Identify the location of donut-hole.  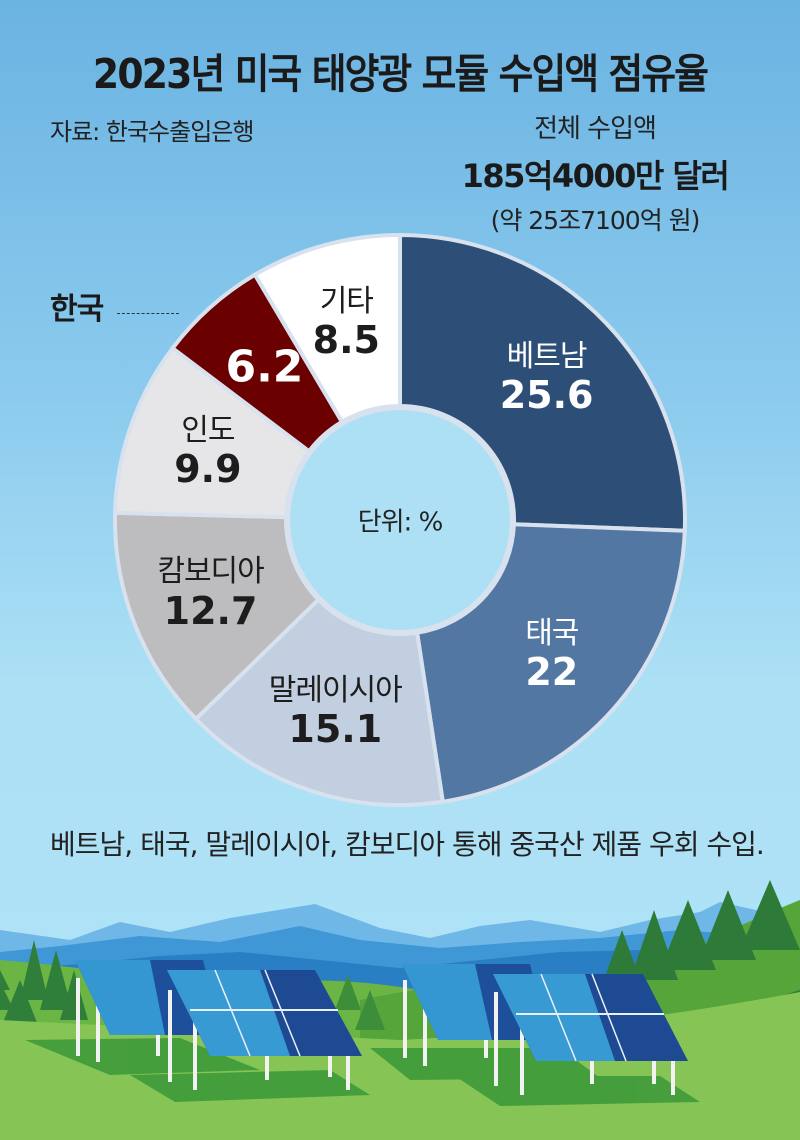
(400, 520).